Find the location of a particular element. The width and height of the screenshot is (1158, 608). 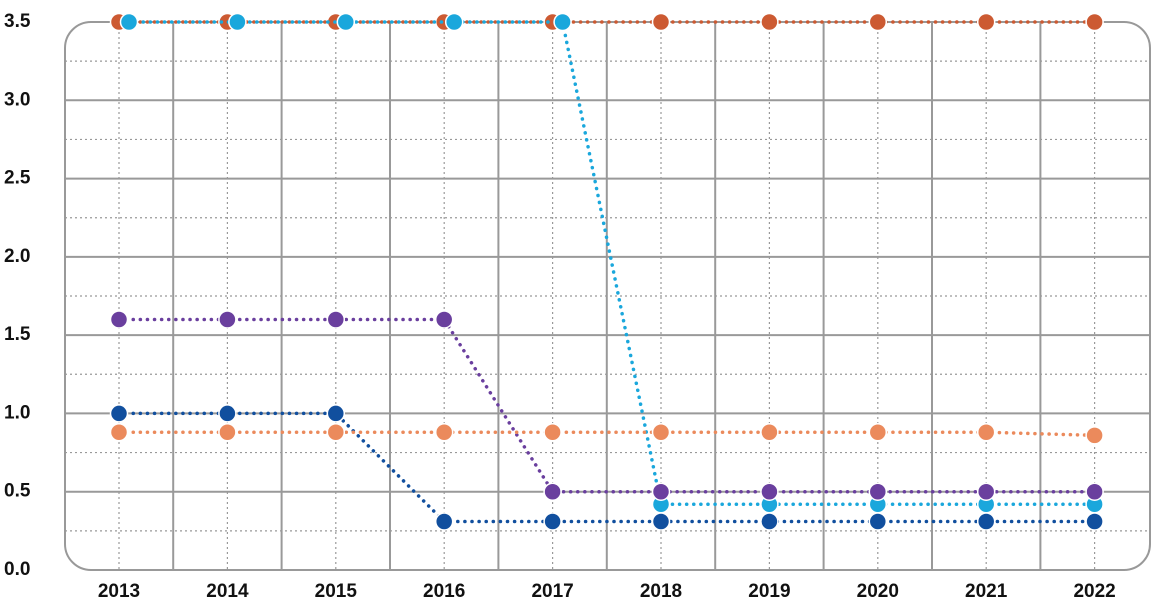

y-tick-label: 3.5 is located at coordinates (17, 21).